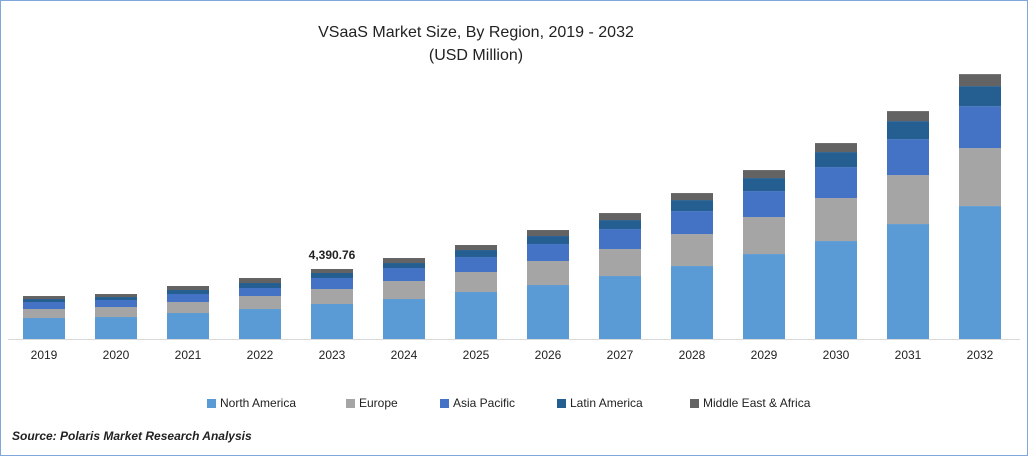  Describe the element at coordinates (260, 355) in the screenshot. I see `x-tick-label: 2022` at that location.